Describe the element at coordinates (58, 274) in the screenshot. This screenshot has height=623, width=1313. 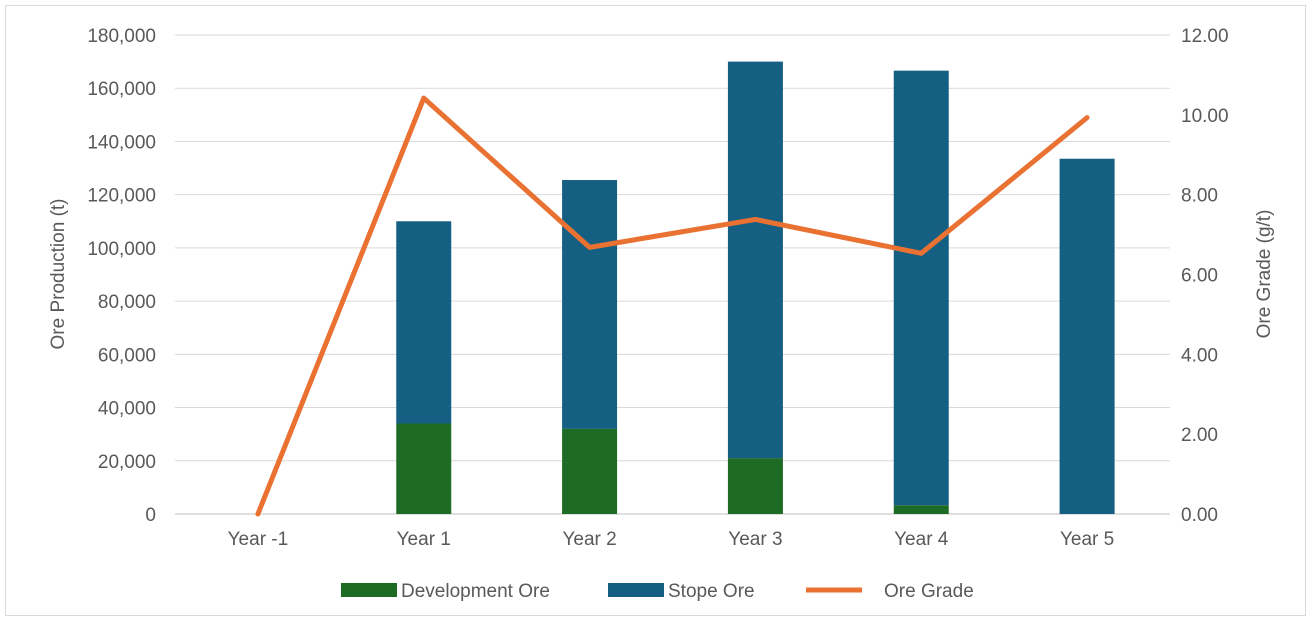
I see `left-axis-title: Ore Production (t)` at that location.